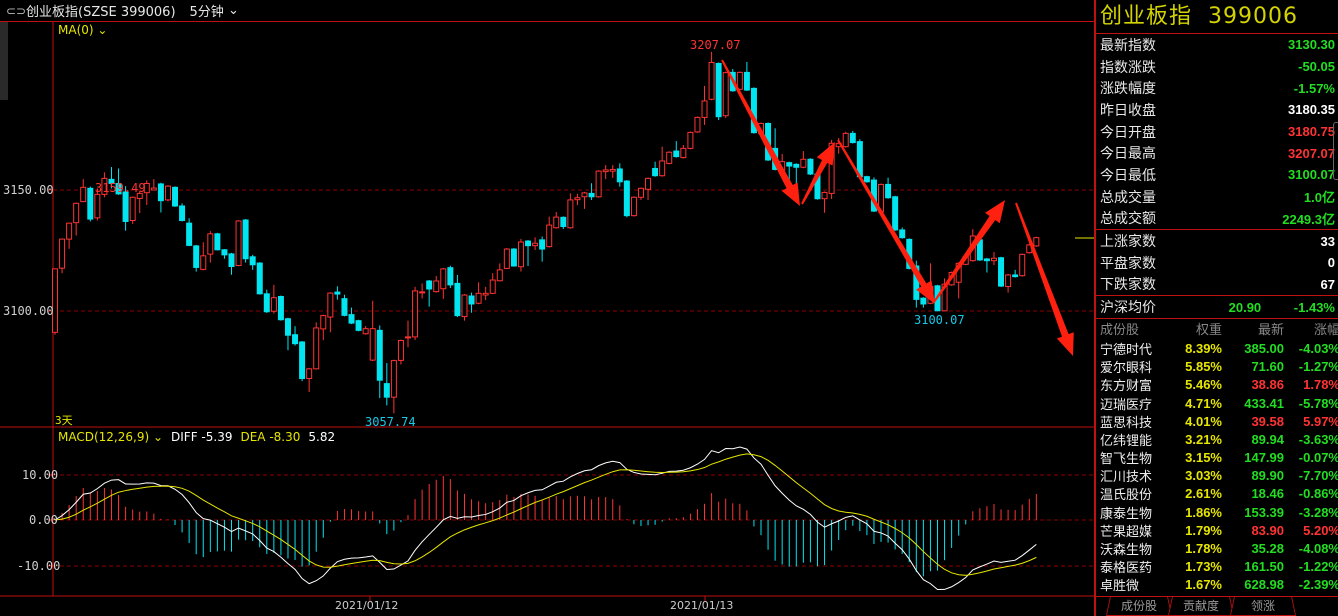 This screenshot has height=616, width=1338. I want to click on dea-value: DEA -8.30, so click(270, 437).